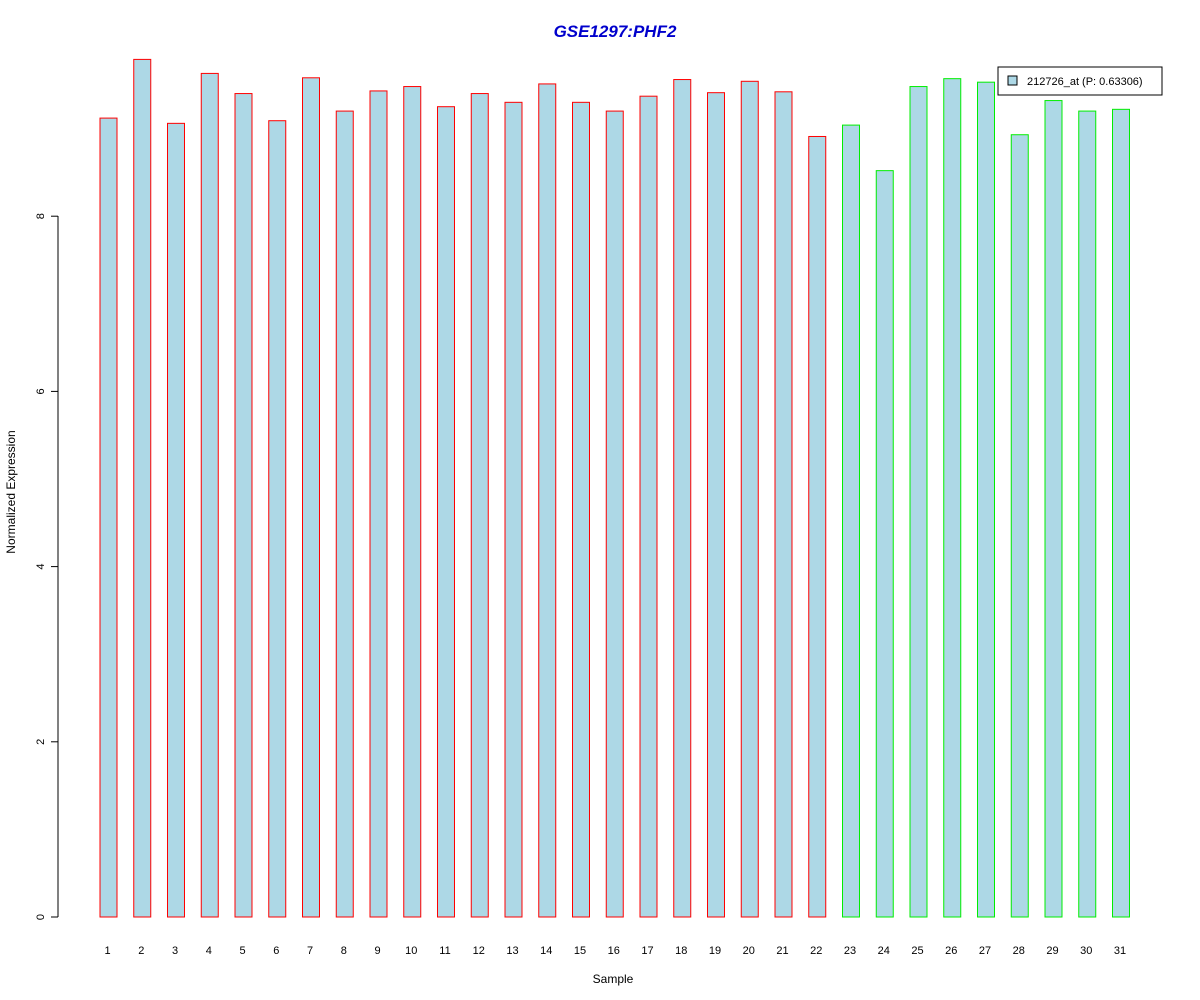 Image resolution: width=1200 pixels, height=1000 pixels. I want to click on legend: 212726_at (P: 0.63306), so click(1080, 81).